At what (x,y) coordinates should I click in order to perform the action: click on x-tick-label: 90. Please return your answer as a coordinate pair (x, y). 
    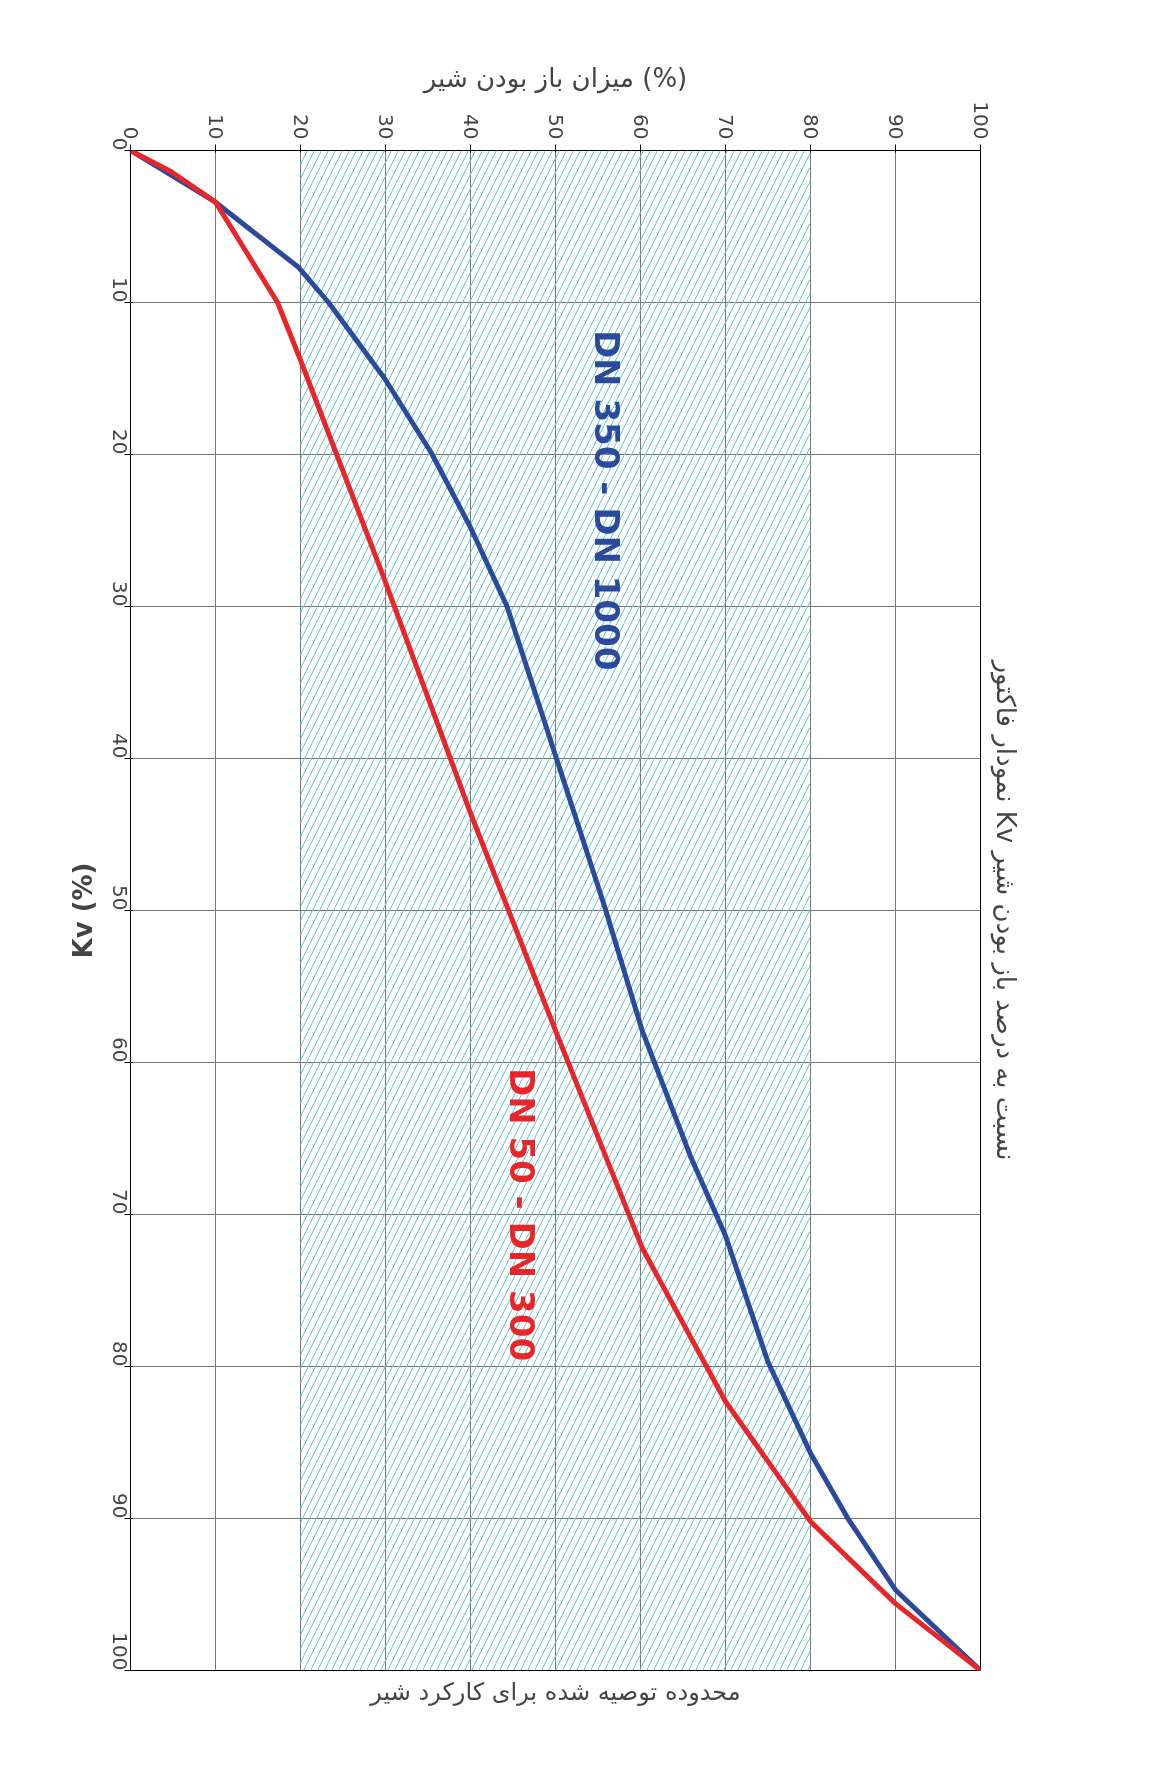
    Looking at the image, I should click on (895, 127).